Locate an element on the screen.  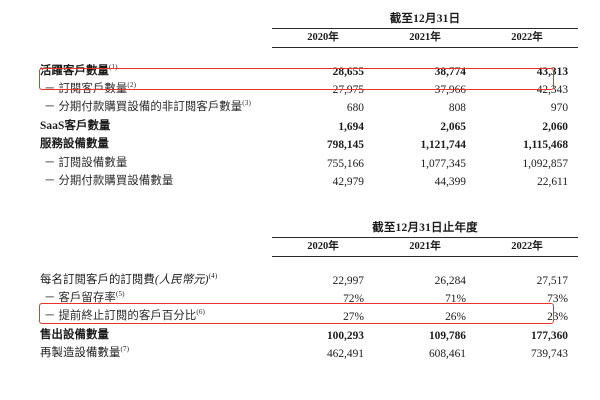
row-label-text: － 提前終止訂閱的客戶百分比 is located at coordinates (120, 316).